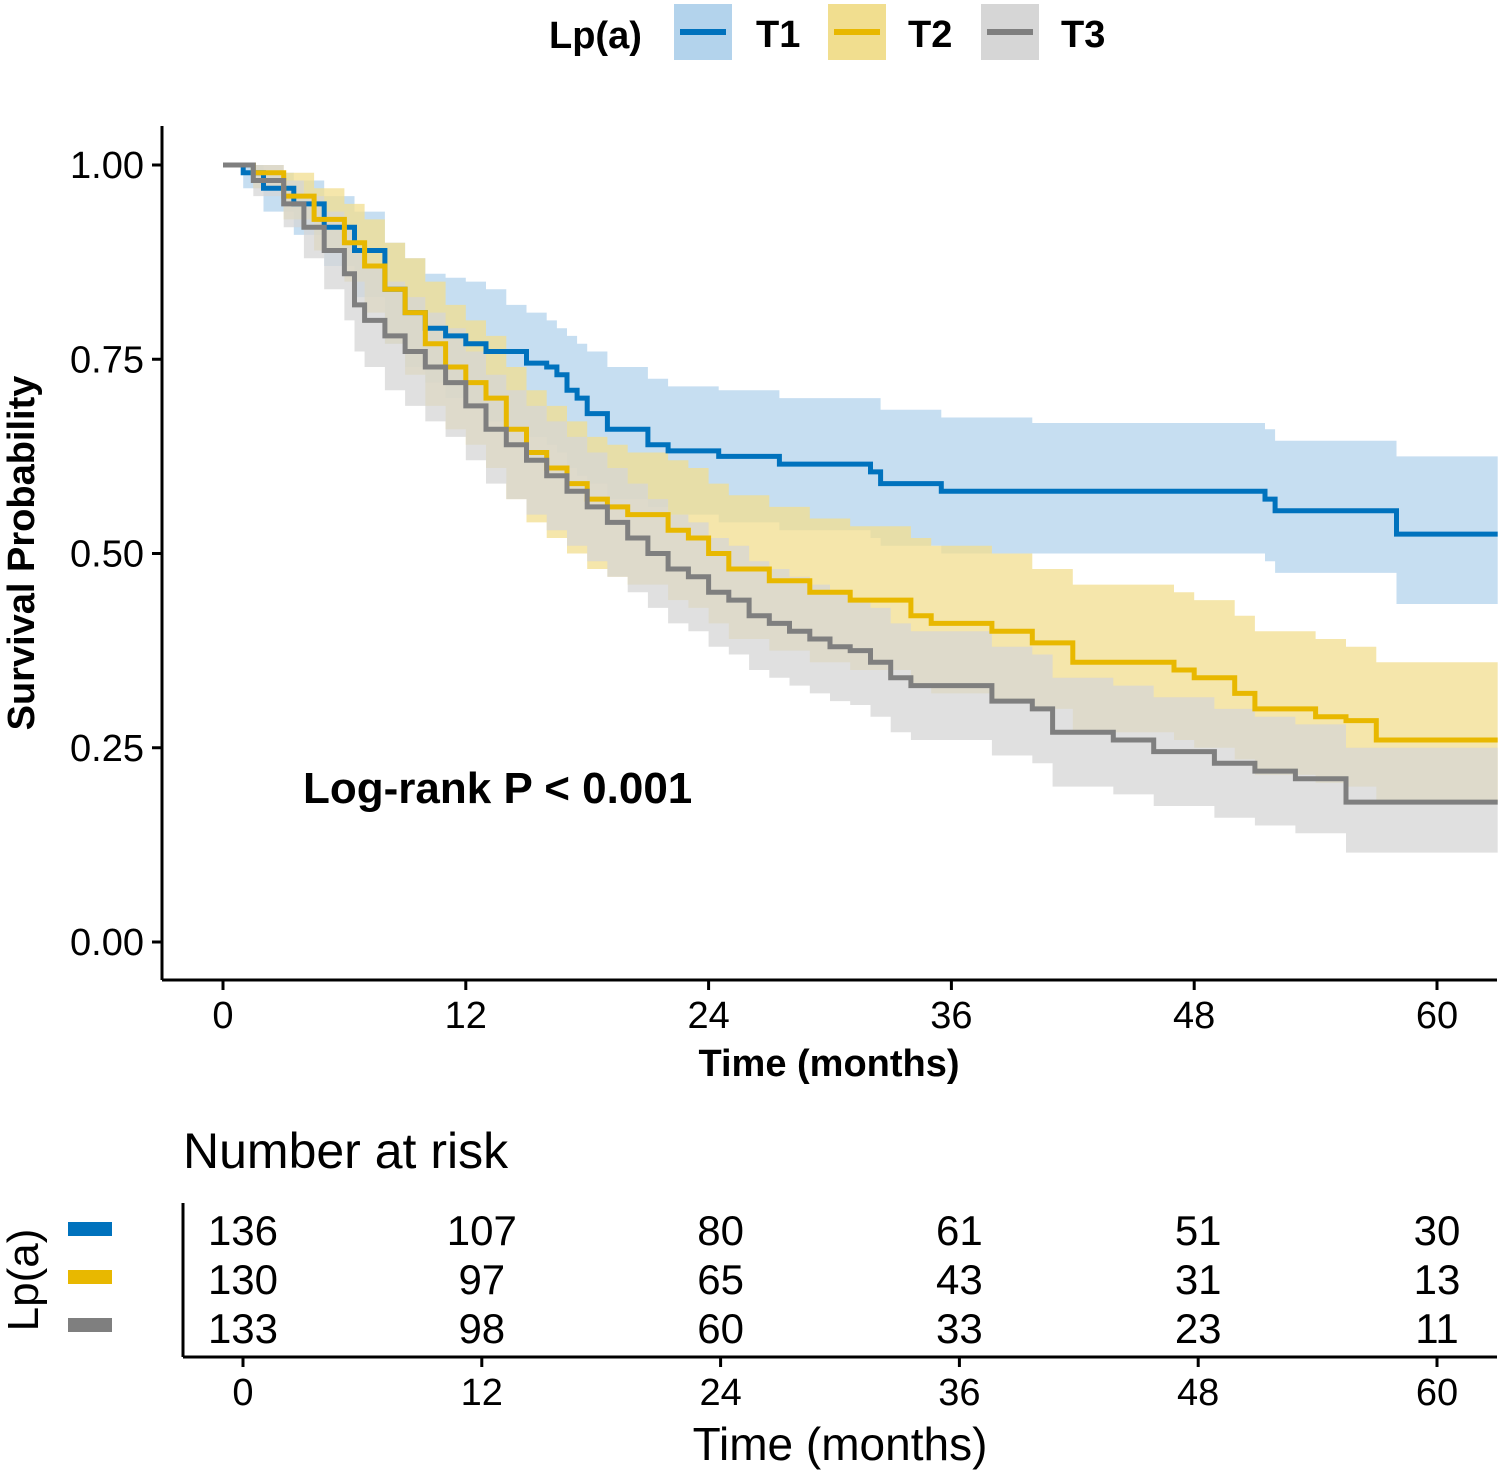 This screenshot has width=1500, height=1473. I want to click on risk-x-tick-label: 48, so click(1198, 1393).